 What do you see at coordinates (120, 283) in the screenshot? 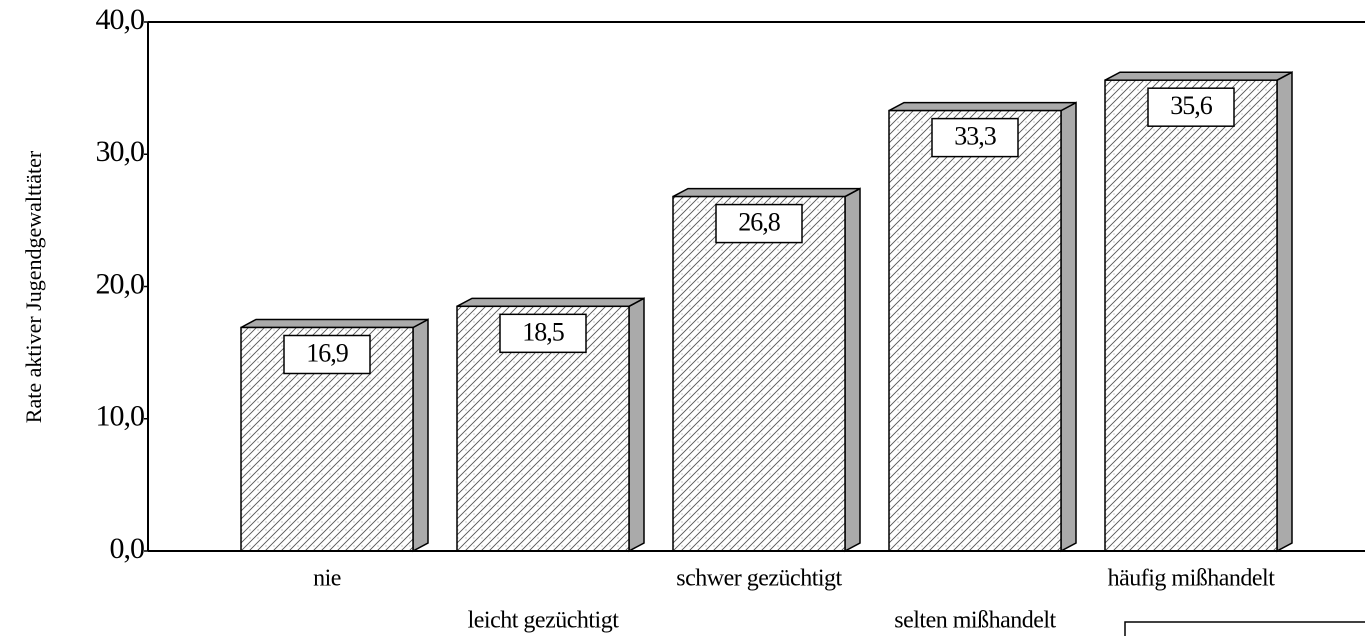
I see `y-tick-label: 20,0` at bounding box center [120, 283].